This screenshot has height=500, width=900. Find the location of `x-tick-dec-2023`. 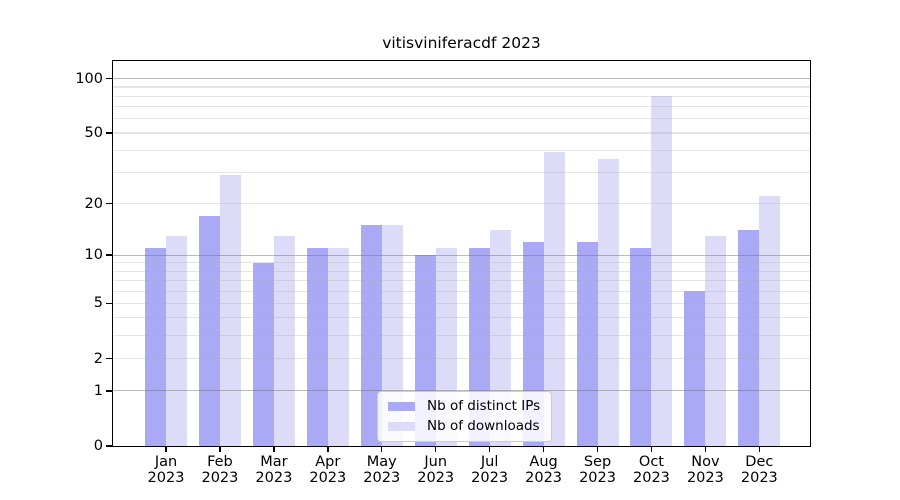

x-tick-dec-2023 is located at coordinates (759, 449).